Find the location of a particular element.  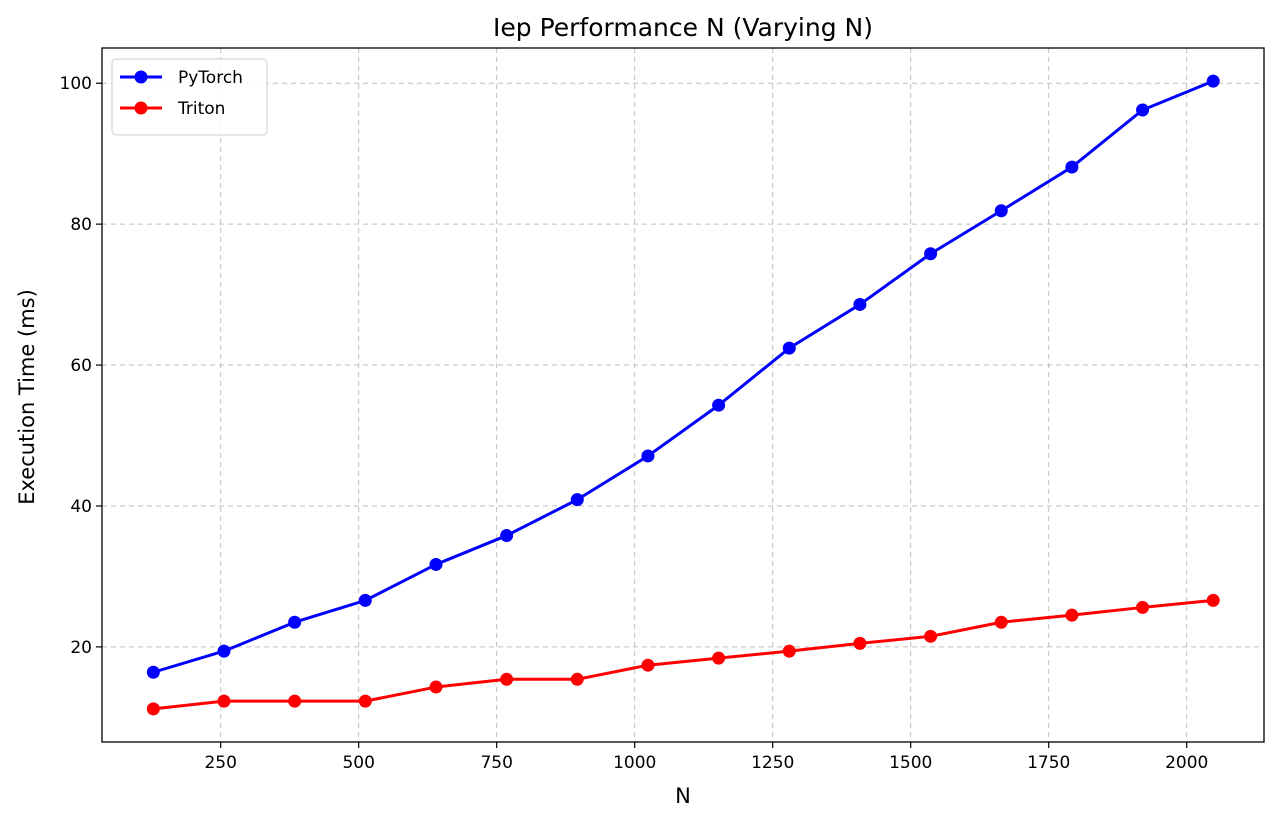

y-tick-label: 20 is located at coordinates (81, 648).